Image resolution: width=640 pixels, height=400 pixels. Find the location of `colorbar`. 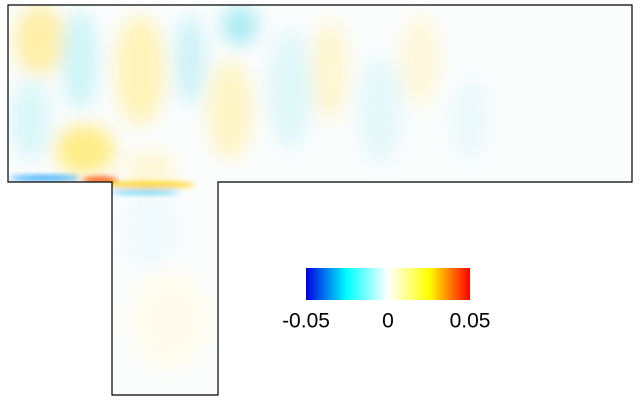

colorbar is located at coordinates (388, 284).